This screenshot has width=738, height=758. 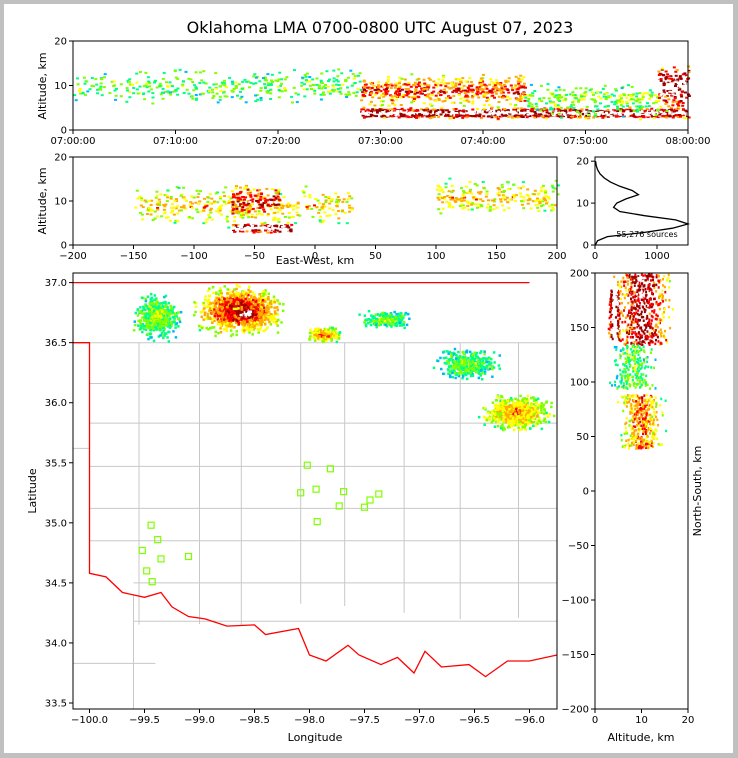 I want to click on east-west-x-label: East-West, km, so click(x=315, y=260).